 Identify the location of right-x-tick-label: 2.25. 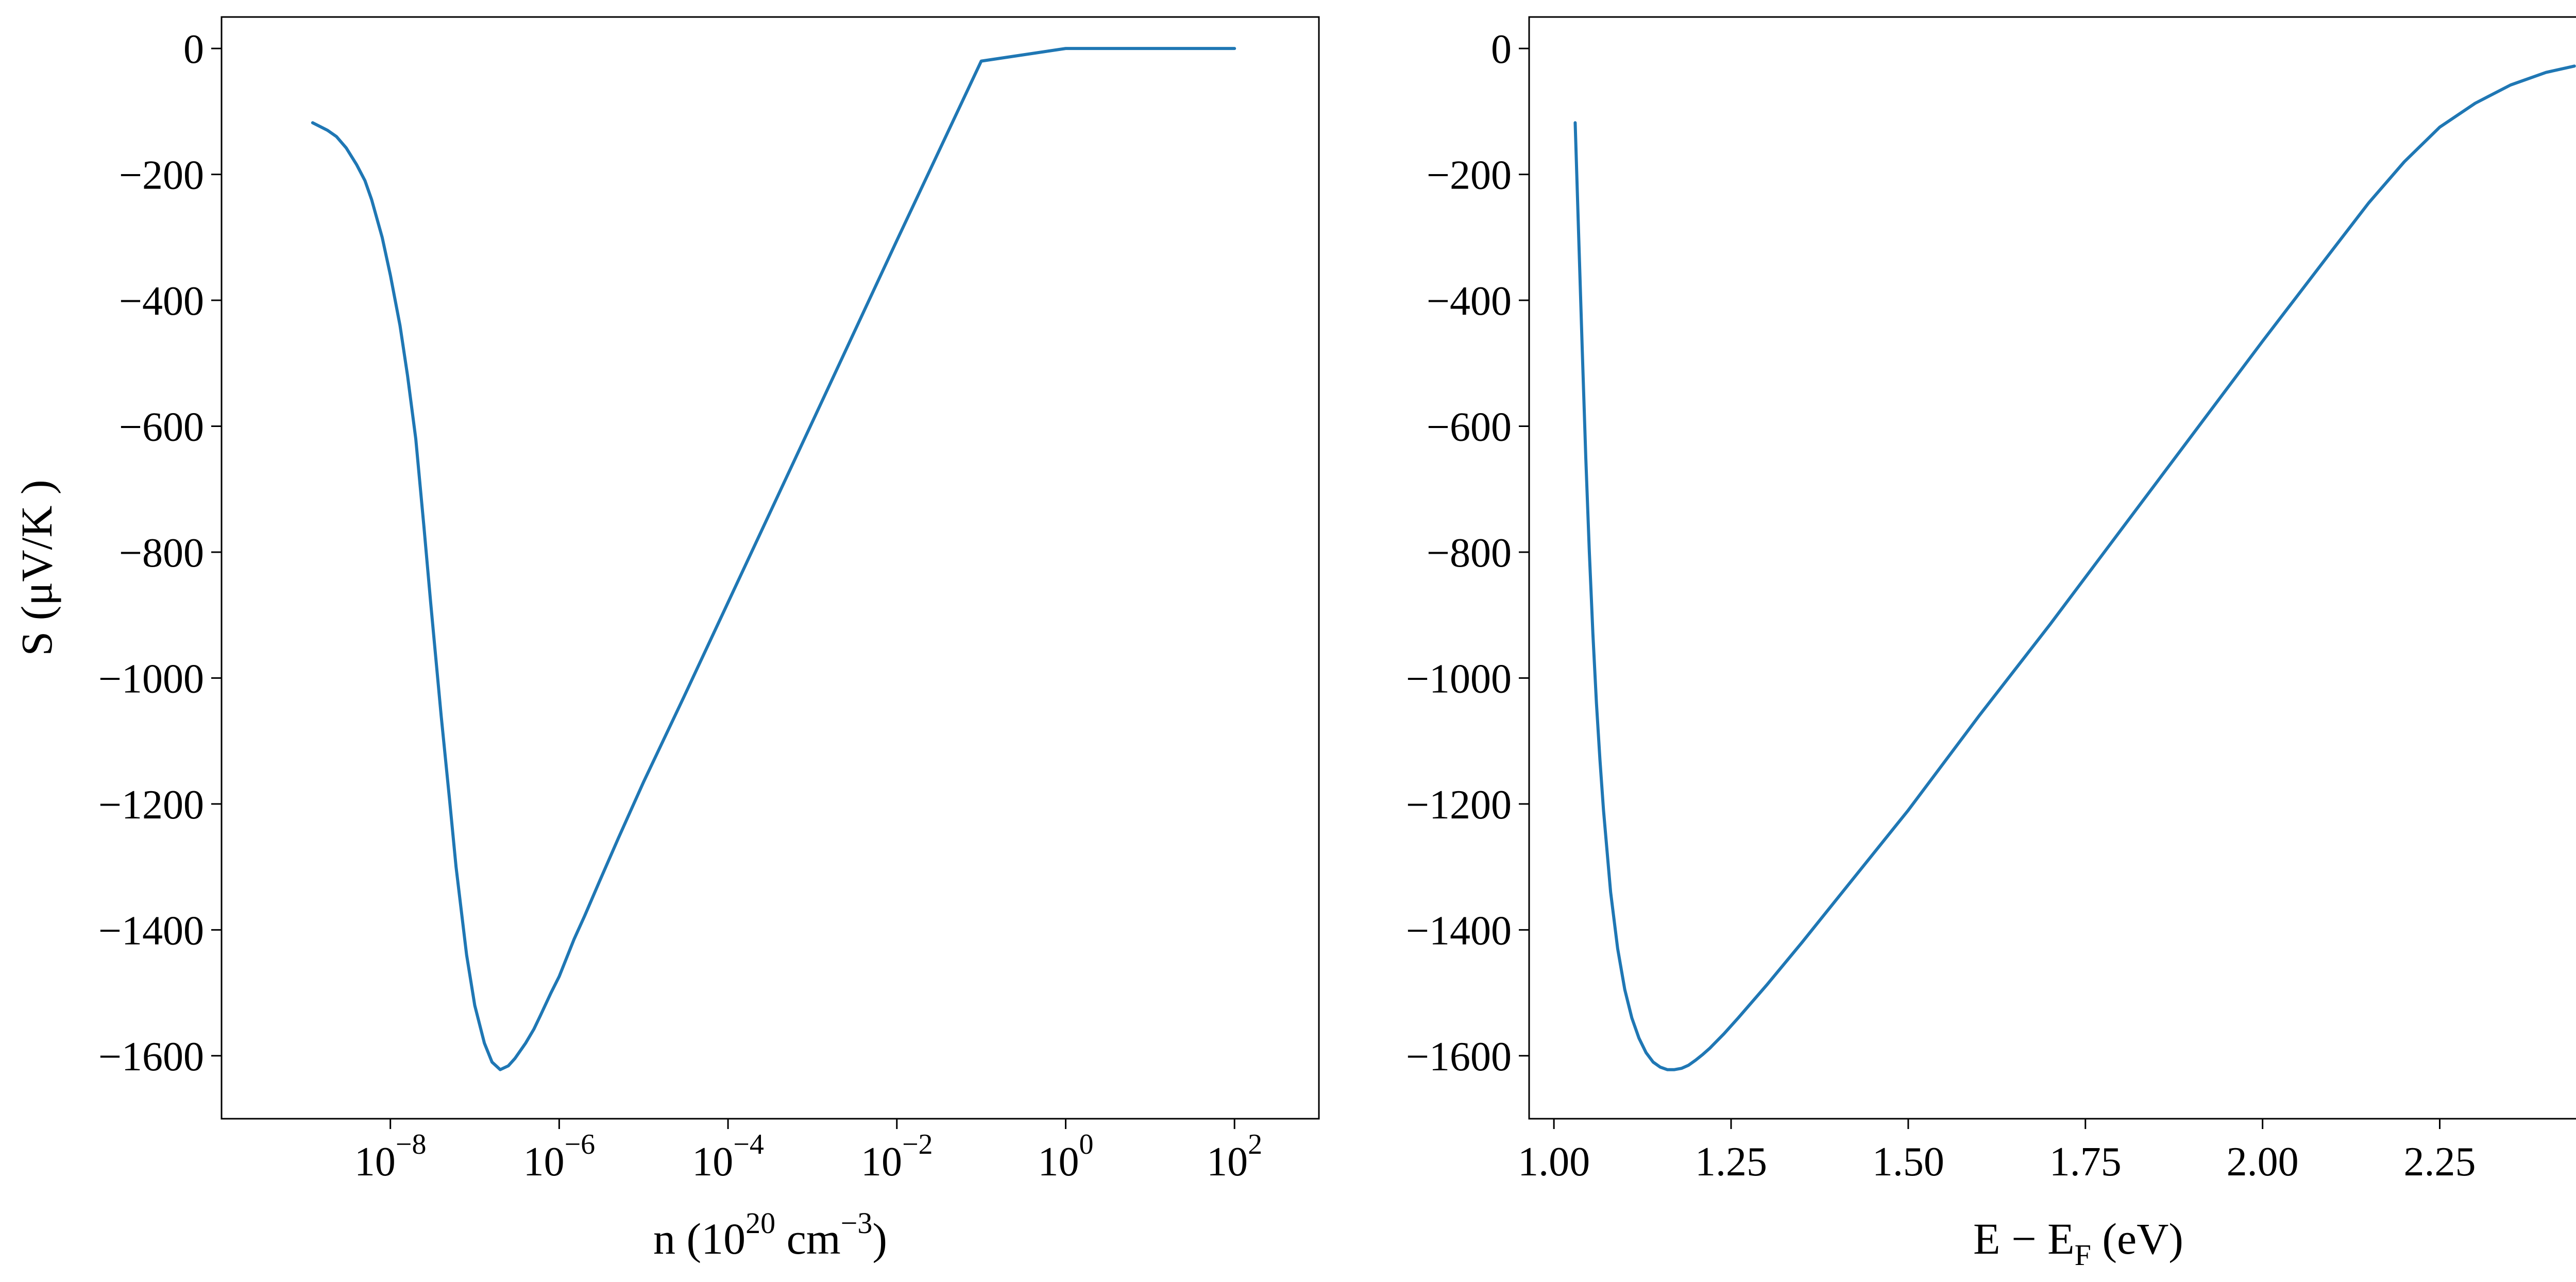
(2439, 1162).